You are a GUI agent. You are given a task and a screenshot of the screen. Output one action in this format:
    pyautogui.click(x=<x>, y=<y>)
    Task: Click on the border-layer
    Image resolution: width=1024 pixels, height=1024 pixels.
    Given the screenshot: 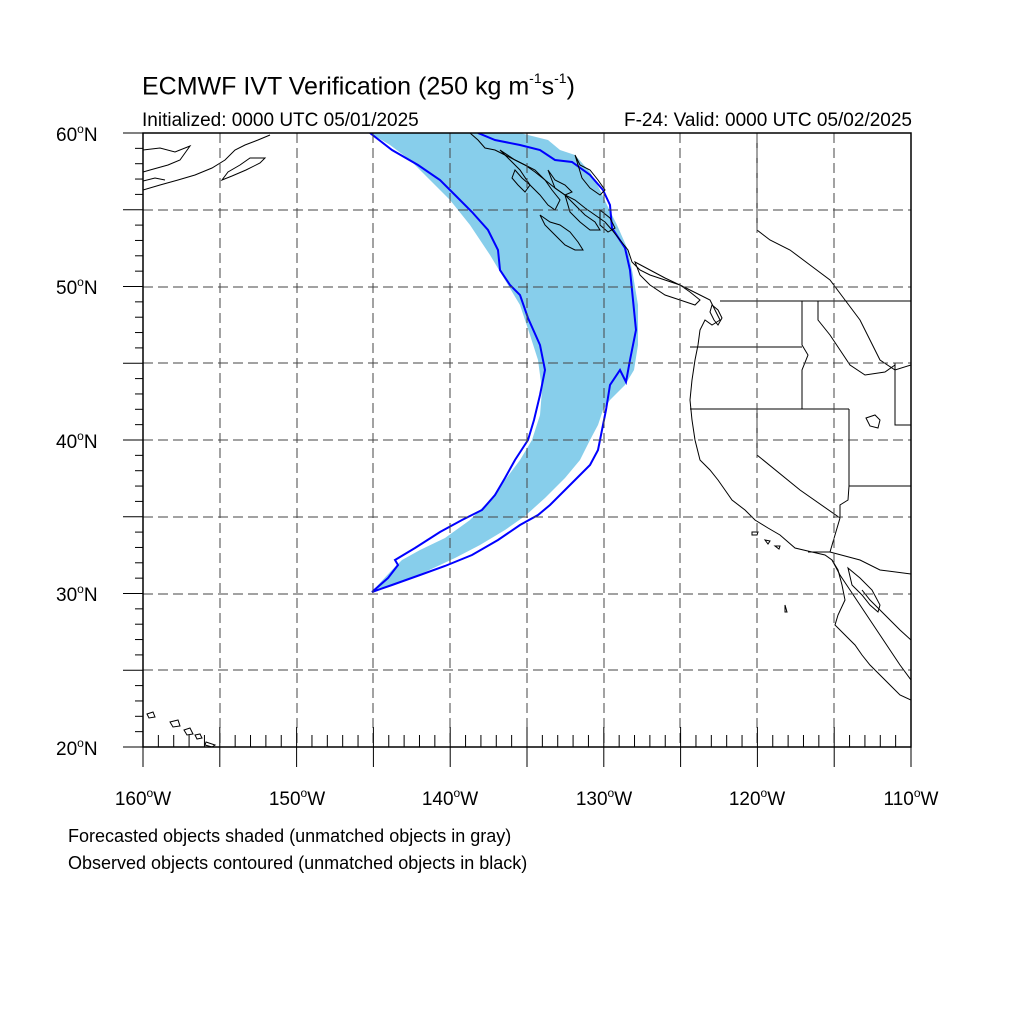 What is the action you would take?
    pyautogui.click(x=800, y=354)
    